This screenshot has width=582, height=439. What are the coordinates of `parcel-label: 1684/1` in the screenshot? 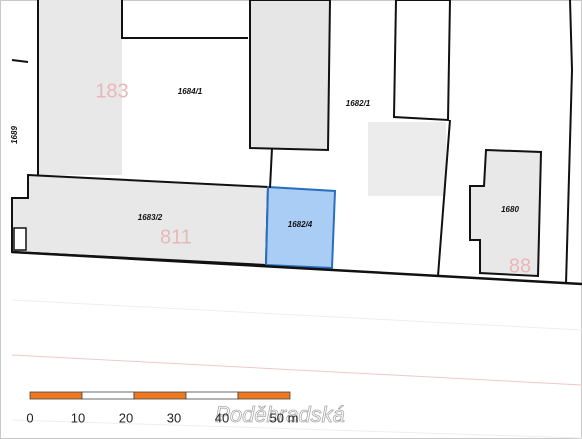 It's located at (190, 91).